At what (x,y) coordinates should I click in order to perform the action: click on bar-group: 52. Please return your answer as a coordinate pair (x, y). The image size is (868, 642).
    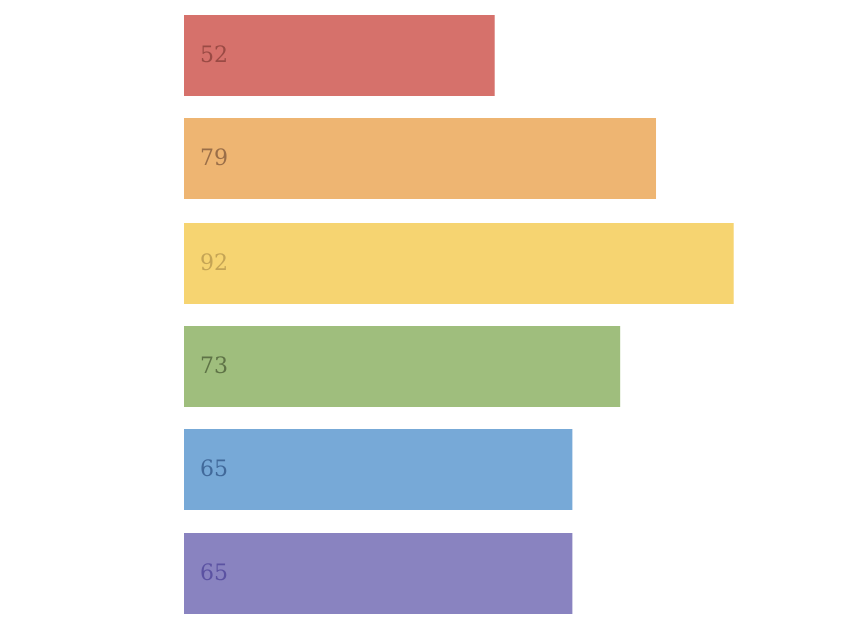
    Looking at the image, I should click on (339, 55).